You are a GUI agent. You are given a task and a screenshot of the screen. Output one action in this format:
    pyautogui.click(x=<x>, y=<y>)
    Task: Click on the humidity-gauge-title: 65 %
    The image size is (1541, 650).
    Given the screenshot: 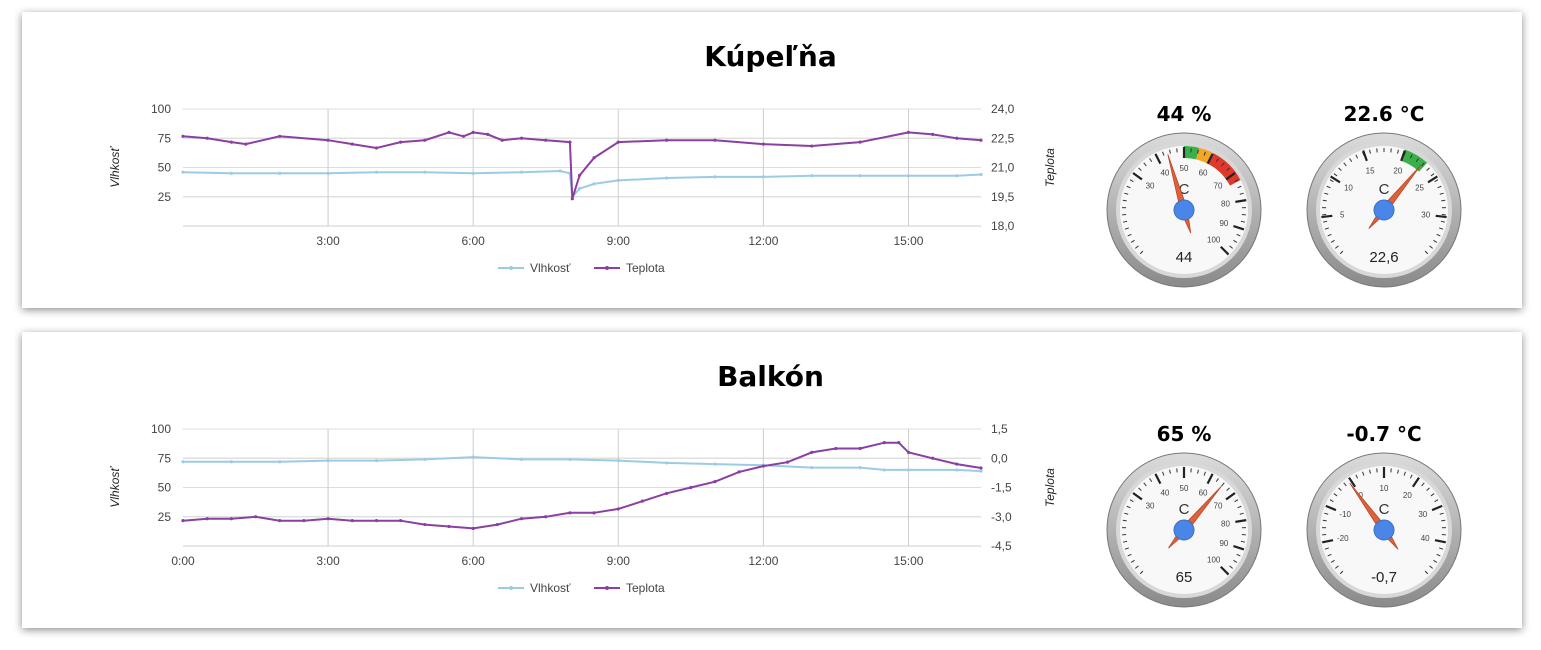 What is the action you would take?
    pyautogui.click(x=1184, y=434)
    